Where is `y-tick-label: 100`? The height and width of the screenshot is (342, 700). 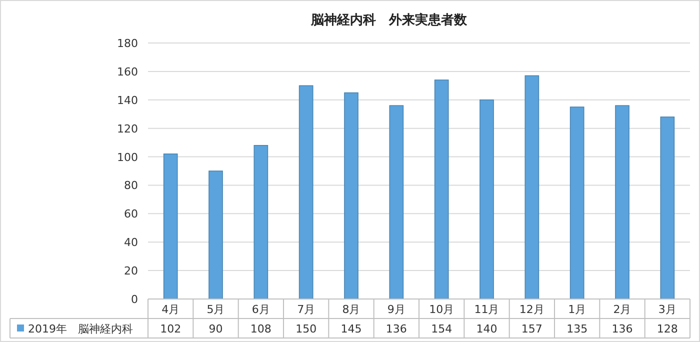 y-tick-label: 100 is located at coordinates (127, 157).